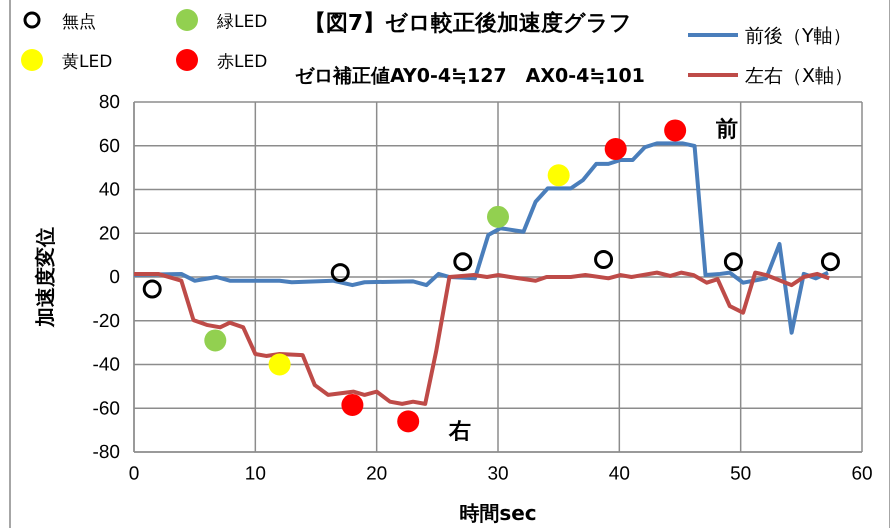  Describe the element at coordinates (726, 129) in the screenshot. I see `annotation: 前` at that location.